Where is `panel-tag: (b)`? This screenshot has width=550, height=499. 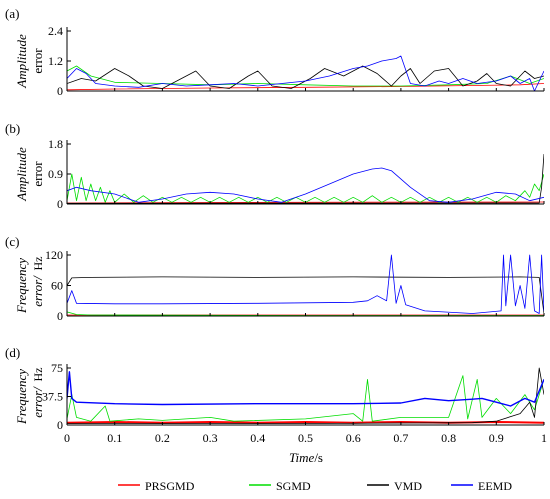
panel-tag: (b) is located at coordinates (12, 128).